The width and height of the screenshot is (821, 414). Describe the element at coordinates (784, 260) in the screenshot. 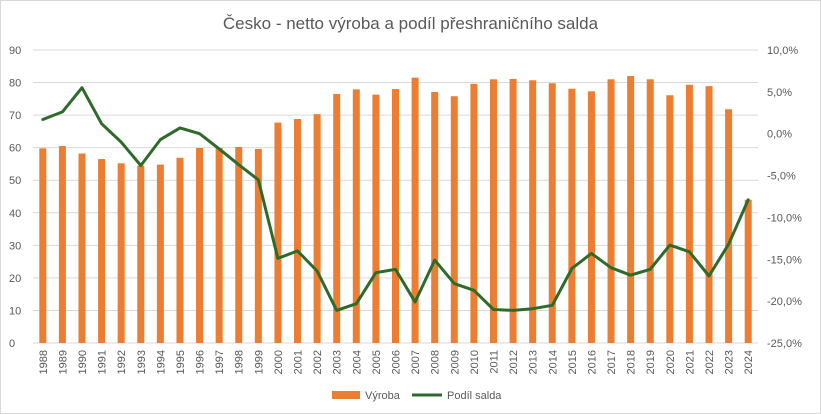

I see `y-right-tick-label: -15,0%` at that location.